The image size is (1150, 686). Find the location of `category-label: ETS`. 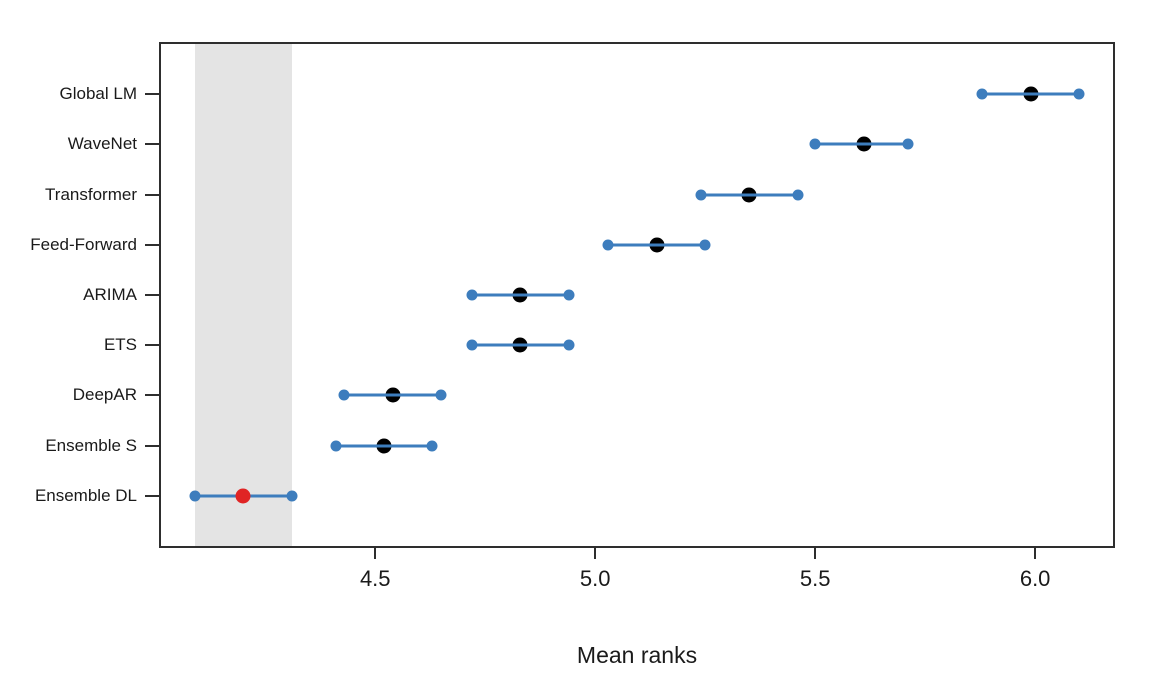

category-label: ETS is located at coordinates (120, 345).